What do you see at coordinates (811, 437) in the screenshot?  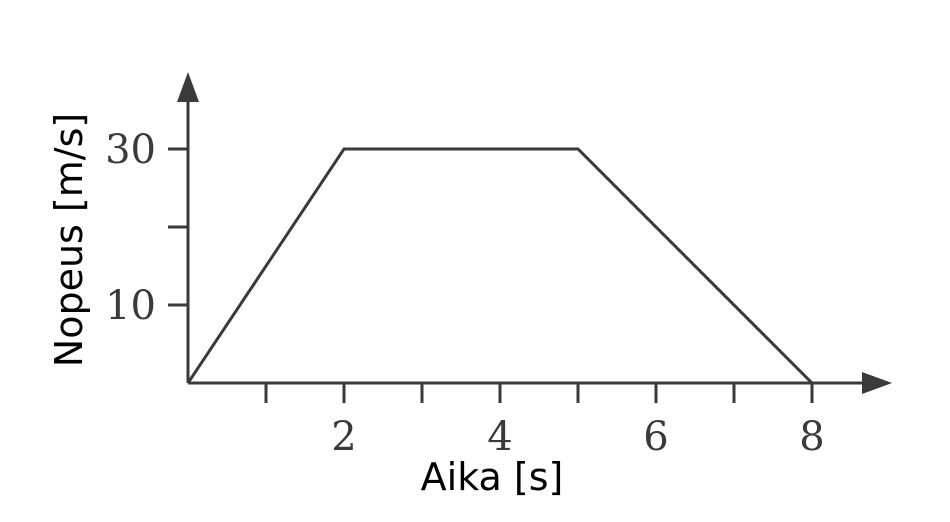 I see `x-tick-label: 8` at bounding box center [811, 437].